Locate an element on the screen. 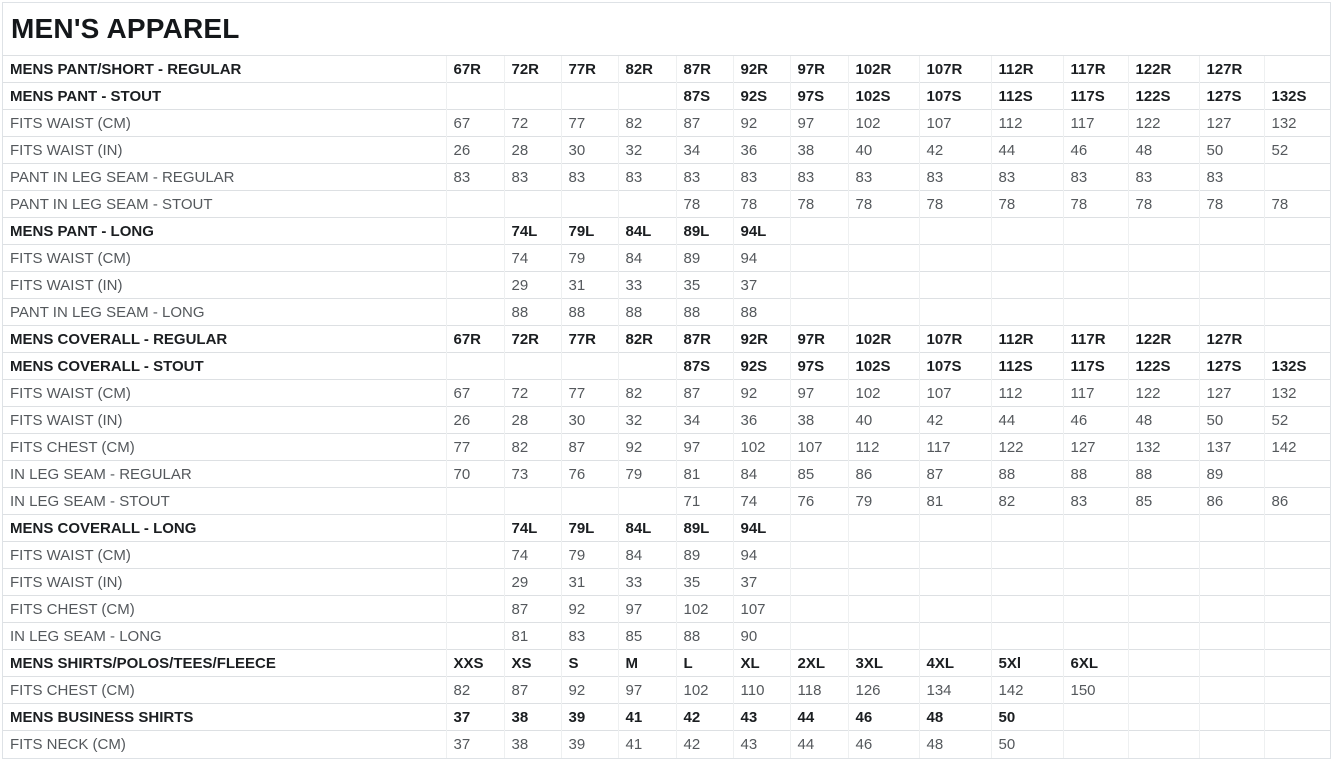 The image size is (1331, 760). row-label: IN LEG SEAM - REGULAR is located at coordinates (224, 474).